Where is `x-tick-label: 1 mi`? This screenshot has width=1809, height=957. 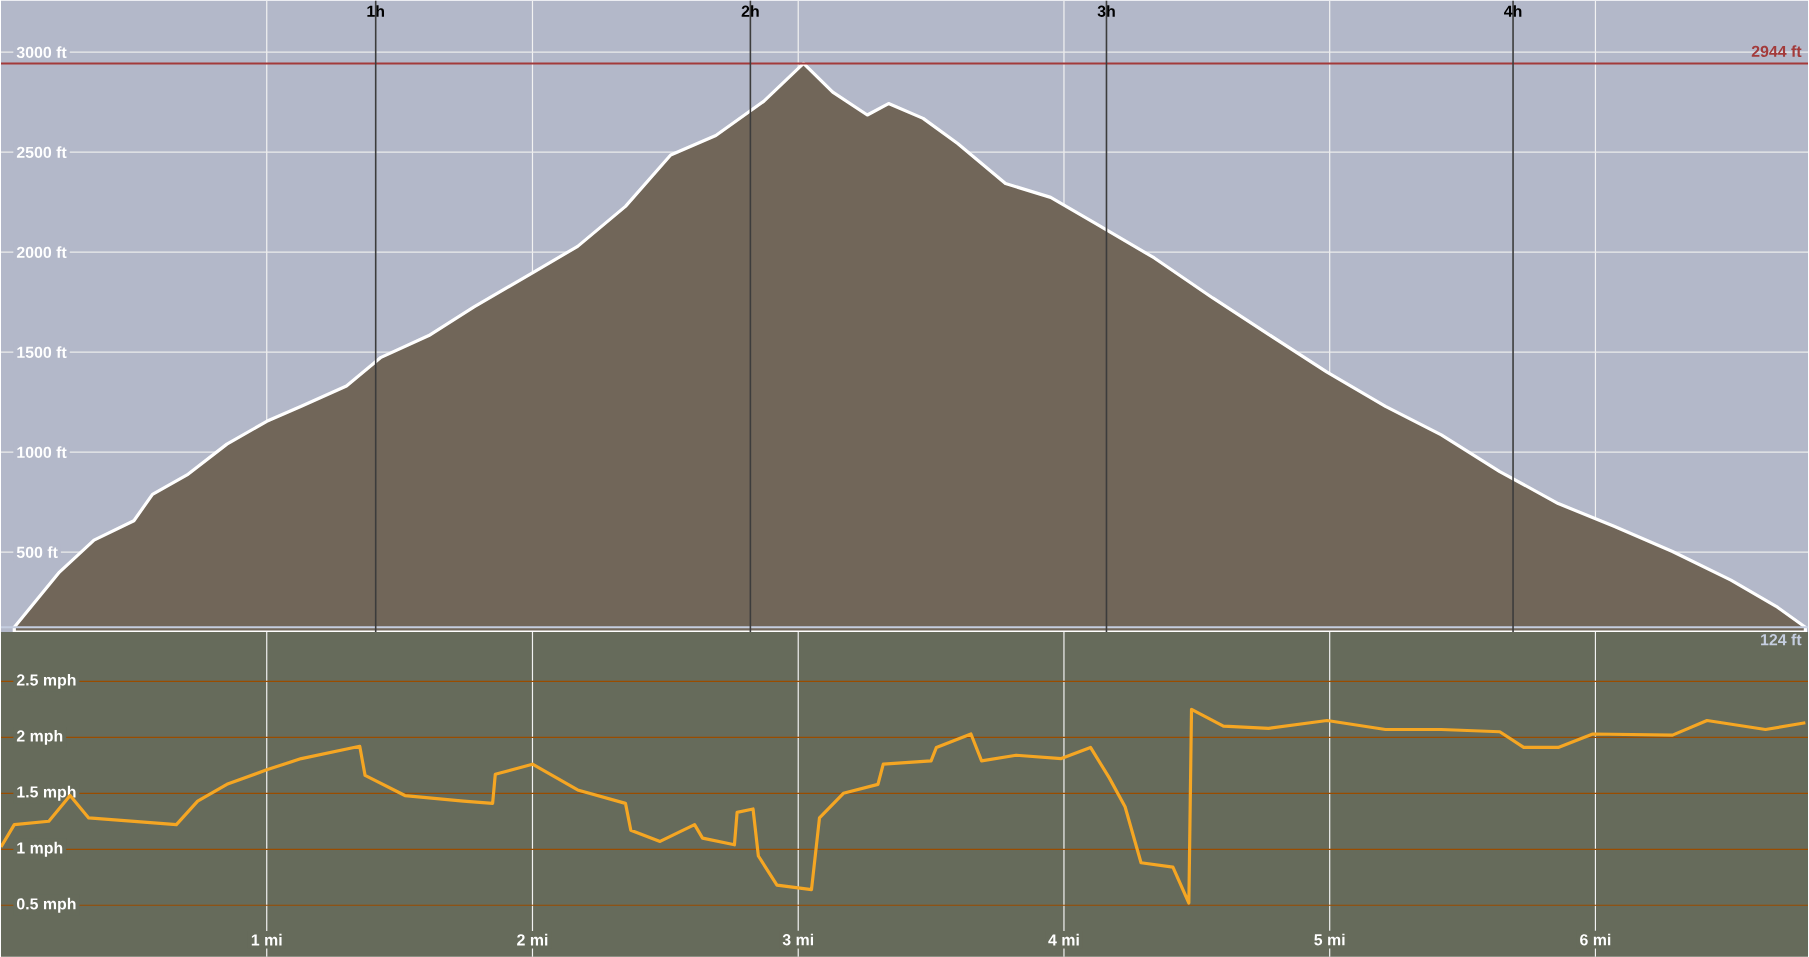
x-tick-label: 1 mi is located at coordinates (266, 939).